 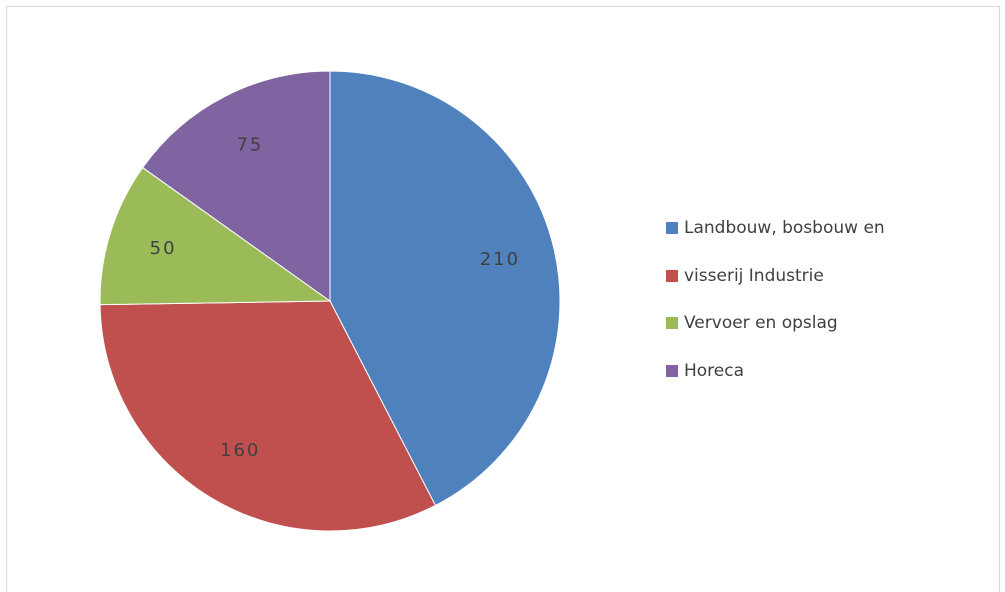 I want to click on legend-label: Horeca, so click(x=714, y=370).